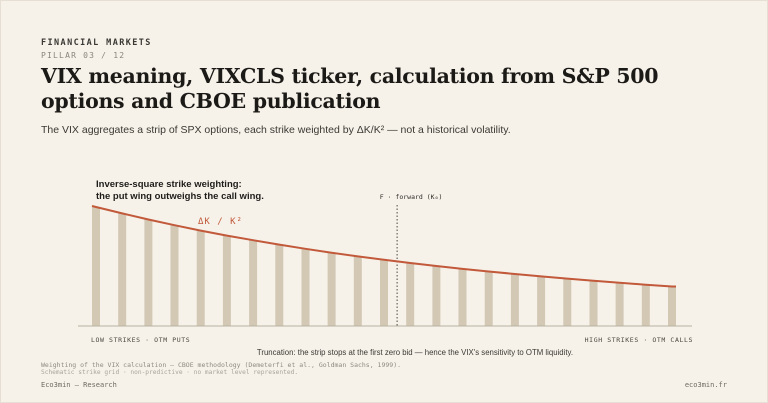 The width and height of the screenshot is (768, 403). I want to click on x-axis-left-label: LOW STRIKES · OTM PUTS, so click(140, 340).